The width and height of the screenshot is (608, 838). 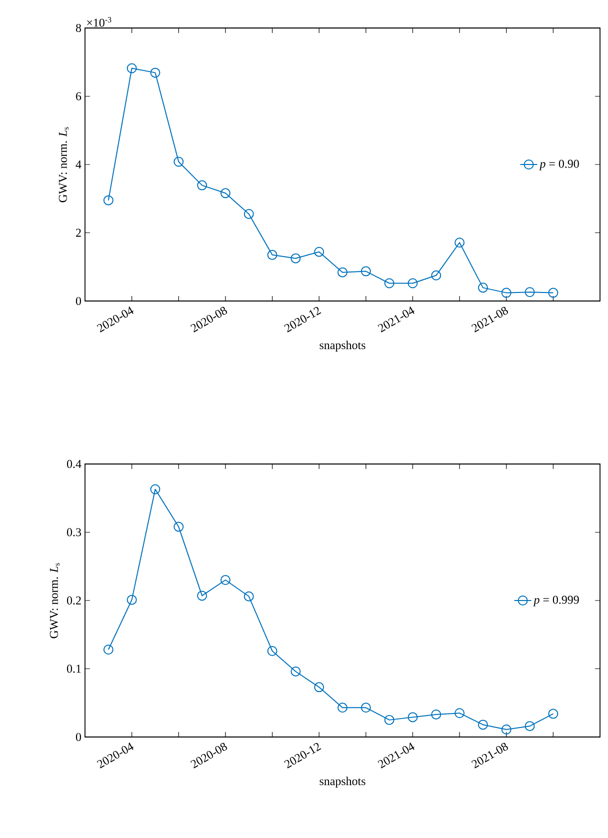 I want to click on y-tick-label: 4, so click(x=79, y=164).